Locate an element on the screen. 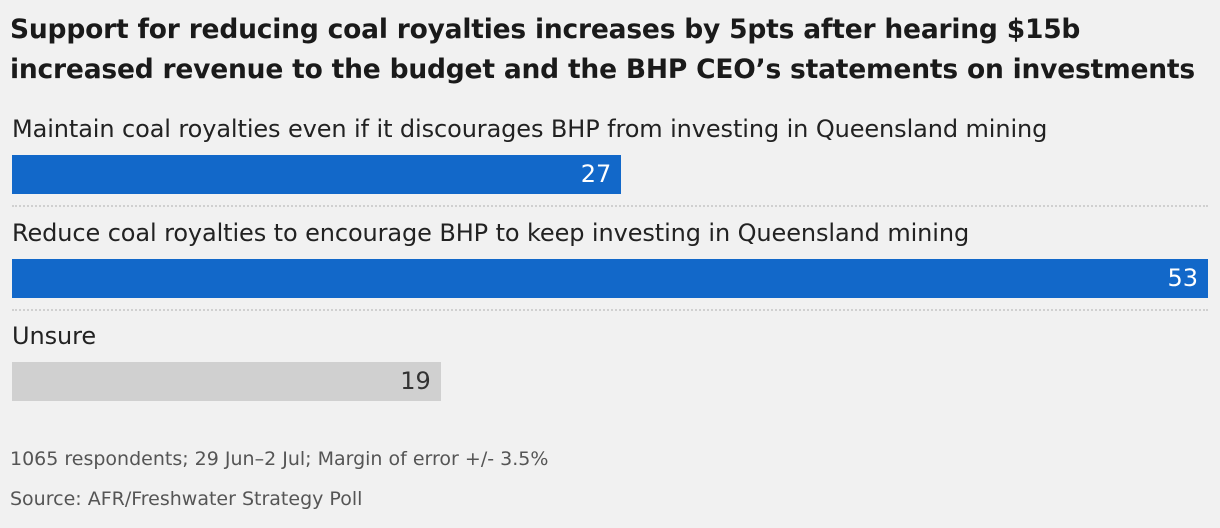  data-label: 53 is located at coordinates (1182, 278).